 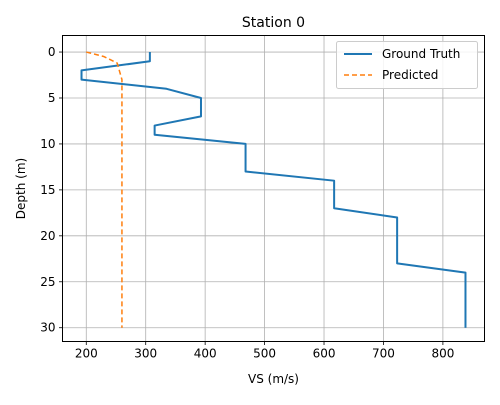 I want to click on series-line-predicted, so click(x=104, y=189).